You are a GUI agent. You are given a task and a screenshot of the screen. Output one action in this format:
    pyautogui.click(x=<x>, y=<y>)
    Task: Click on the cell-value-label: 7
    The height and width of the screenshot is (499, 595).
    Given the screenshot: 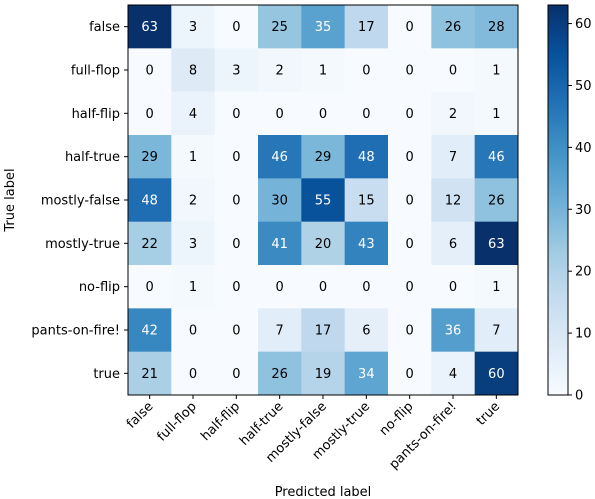 What is the action you would take?
    pyautogui.click(x=496, y=331)
    